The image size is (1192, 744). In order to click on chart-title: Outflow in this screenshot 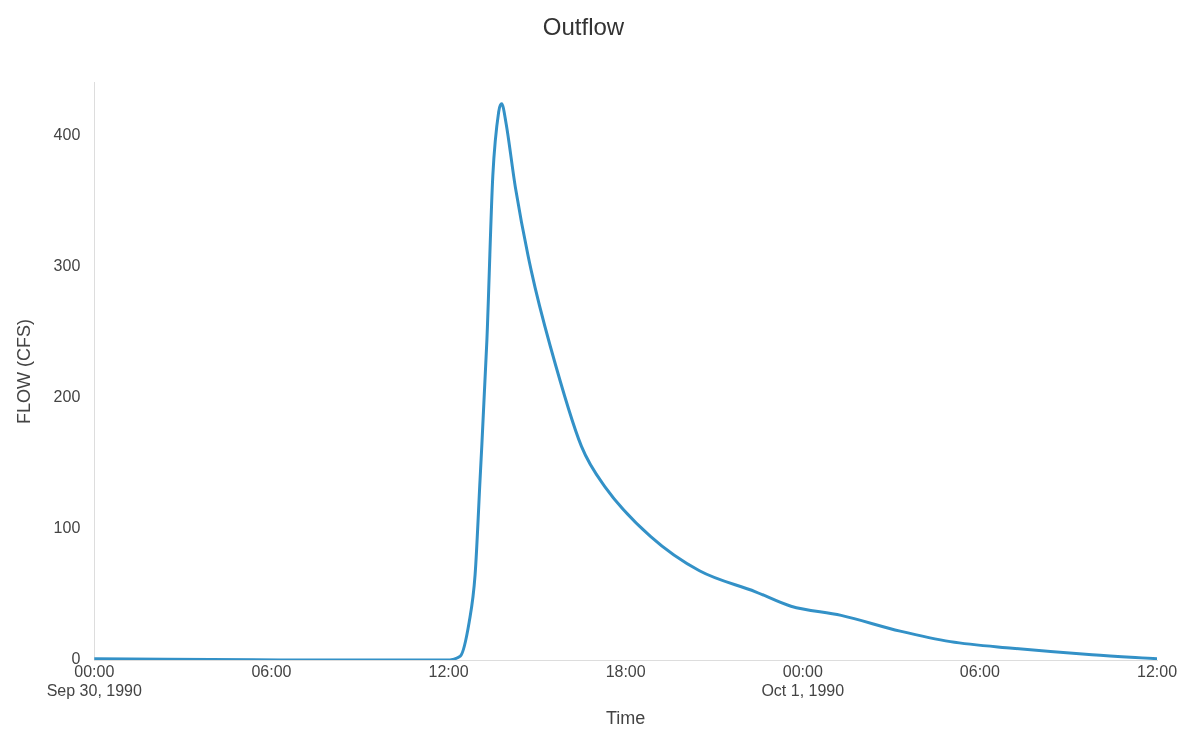, I will do `click(583, 27)`.